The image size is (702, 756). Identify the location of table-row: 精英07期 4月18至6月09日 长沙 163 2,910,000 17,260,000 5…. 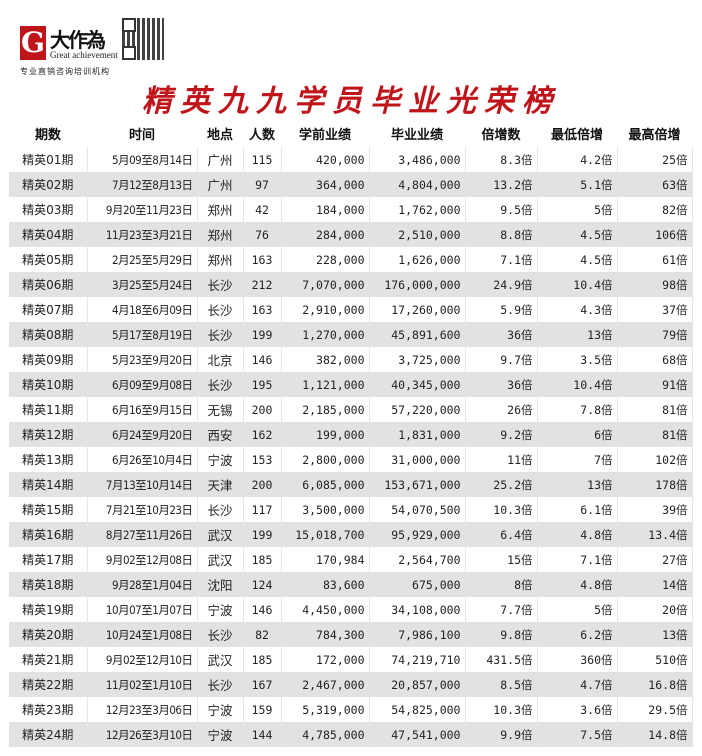
(351, 309).